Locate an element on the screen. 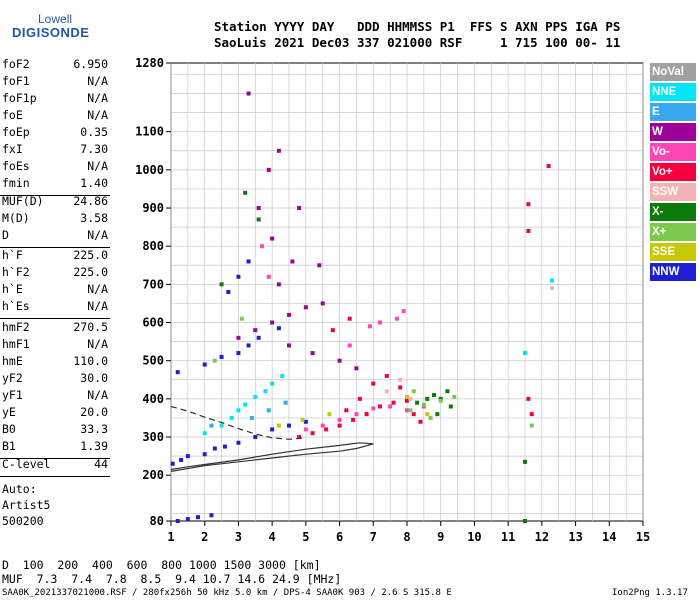 The width and height of the screenshot is (700, 600). legend-item: SSW is located at coordinates (673, 192).